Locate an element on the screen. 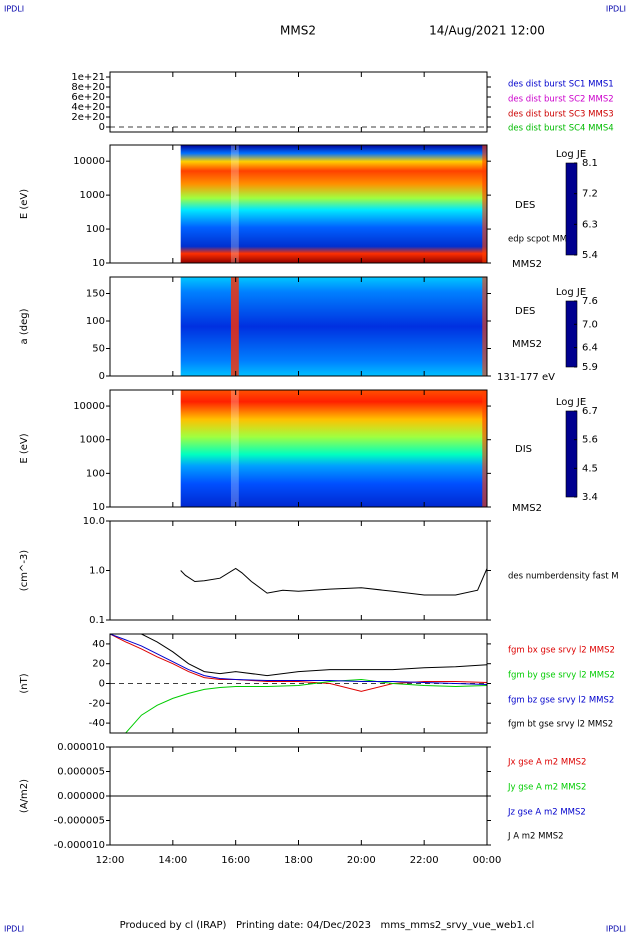 This screenshot has width=630, height=934. y-tick-label: -0.000005 is located at coordinates (79, 821).